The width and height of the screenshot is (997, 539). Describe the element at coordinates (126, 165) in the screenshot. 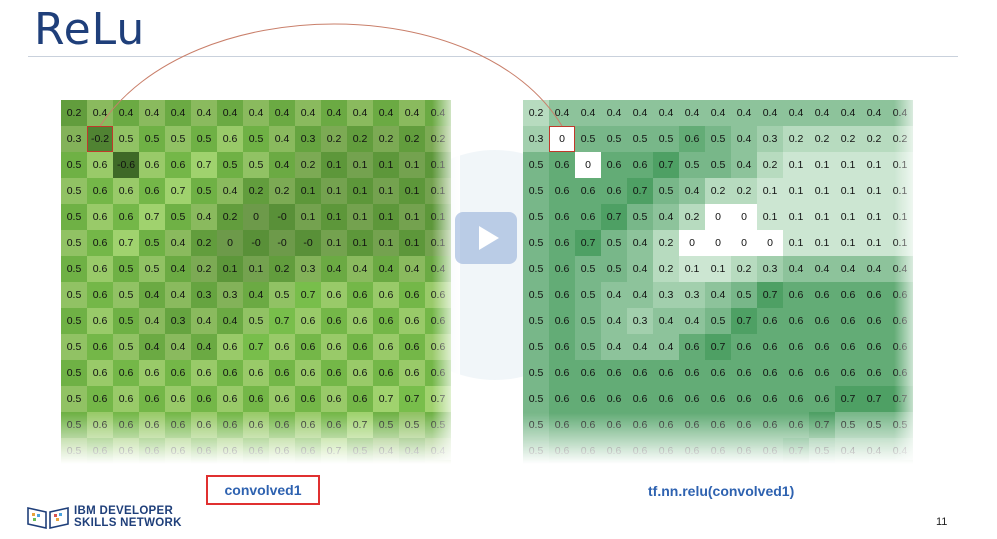

I see `matrix-cell: -0.6` at that location.